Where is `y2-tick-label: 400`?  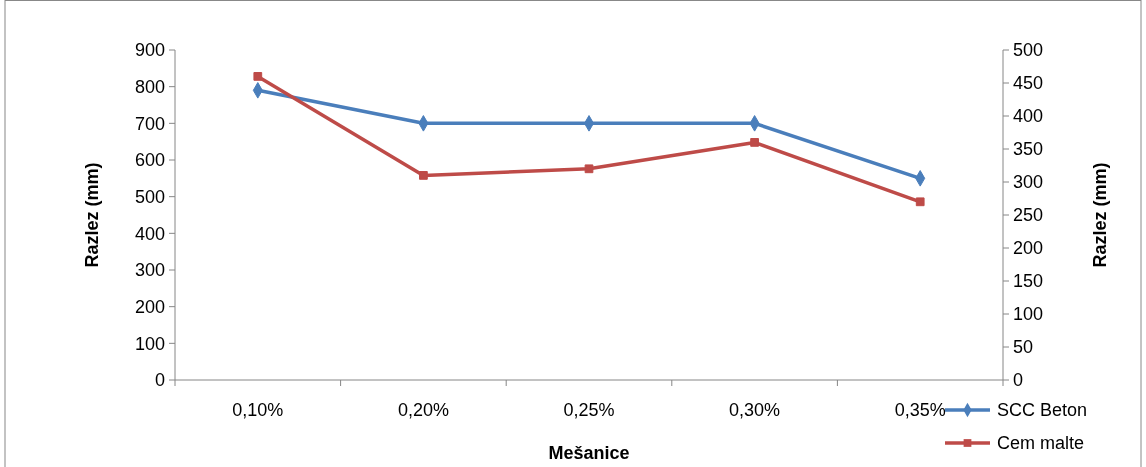
y2-tick-label: 400 is located at coordinates (1028, 116).